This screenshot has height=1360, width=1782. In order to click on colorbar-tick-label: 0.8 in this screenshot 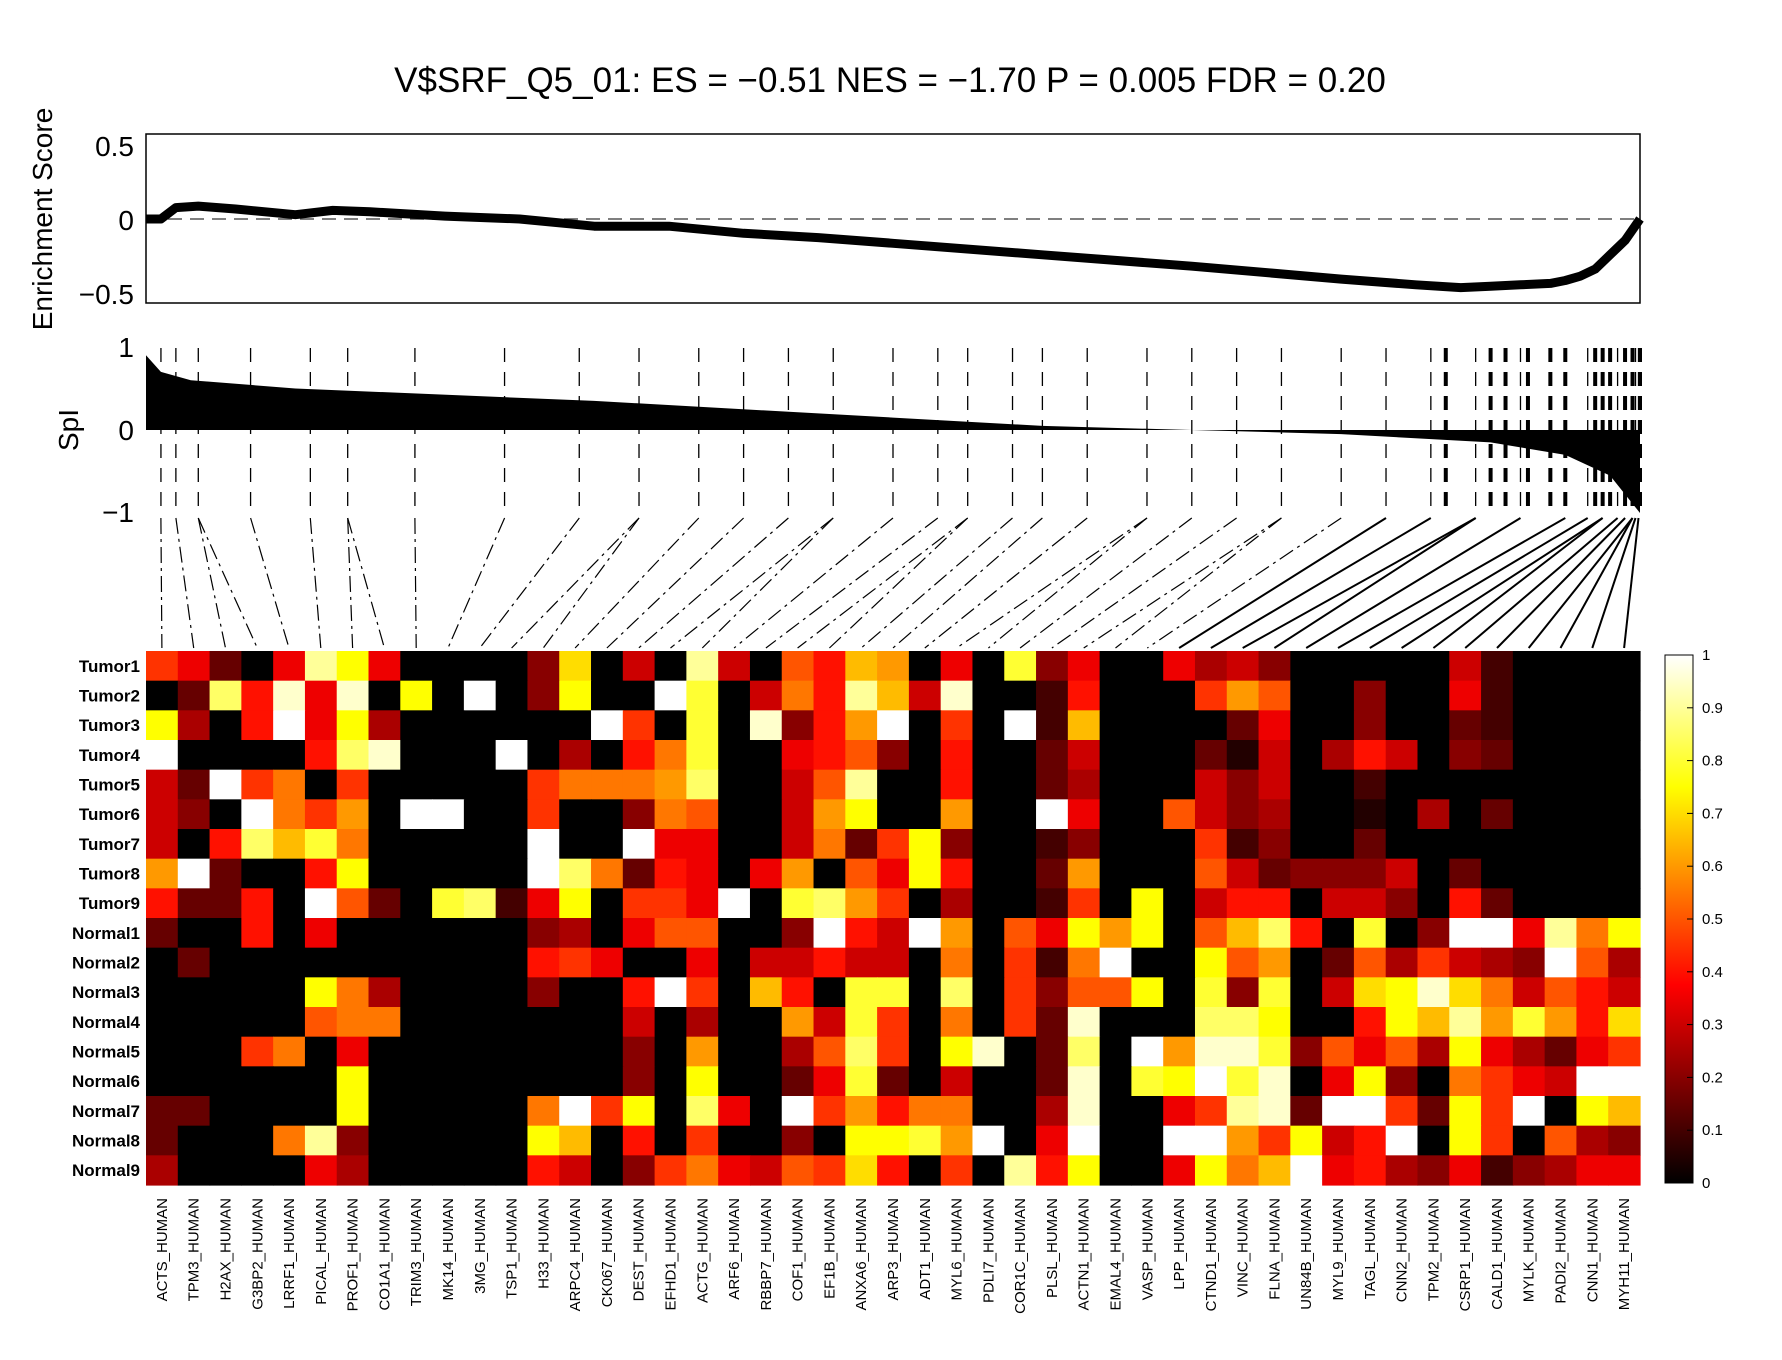, I will do `click(1712, 761)`.